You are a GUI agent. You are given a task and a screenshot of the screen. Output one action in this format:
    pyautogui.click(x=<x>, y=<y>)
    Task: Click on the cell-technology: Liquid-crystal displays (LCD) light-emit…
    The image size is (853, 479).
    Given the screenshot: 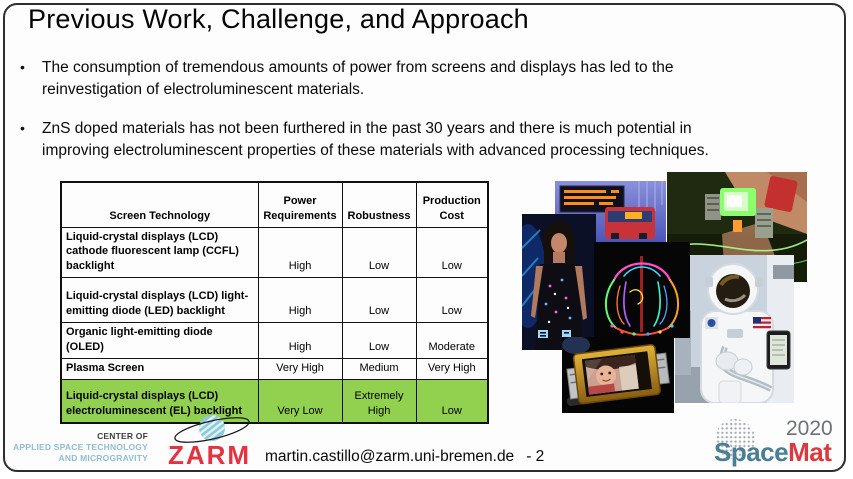 What is the action you would take?
    pyautogui.click(x=159, y=300)
    